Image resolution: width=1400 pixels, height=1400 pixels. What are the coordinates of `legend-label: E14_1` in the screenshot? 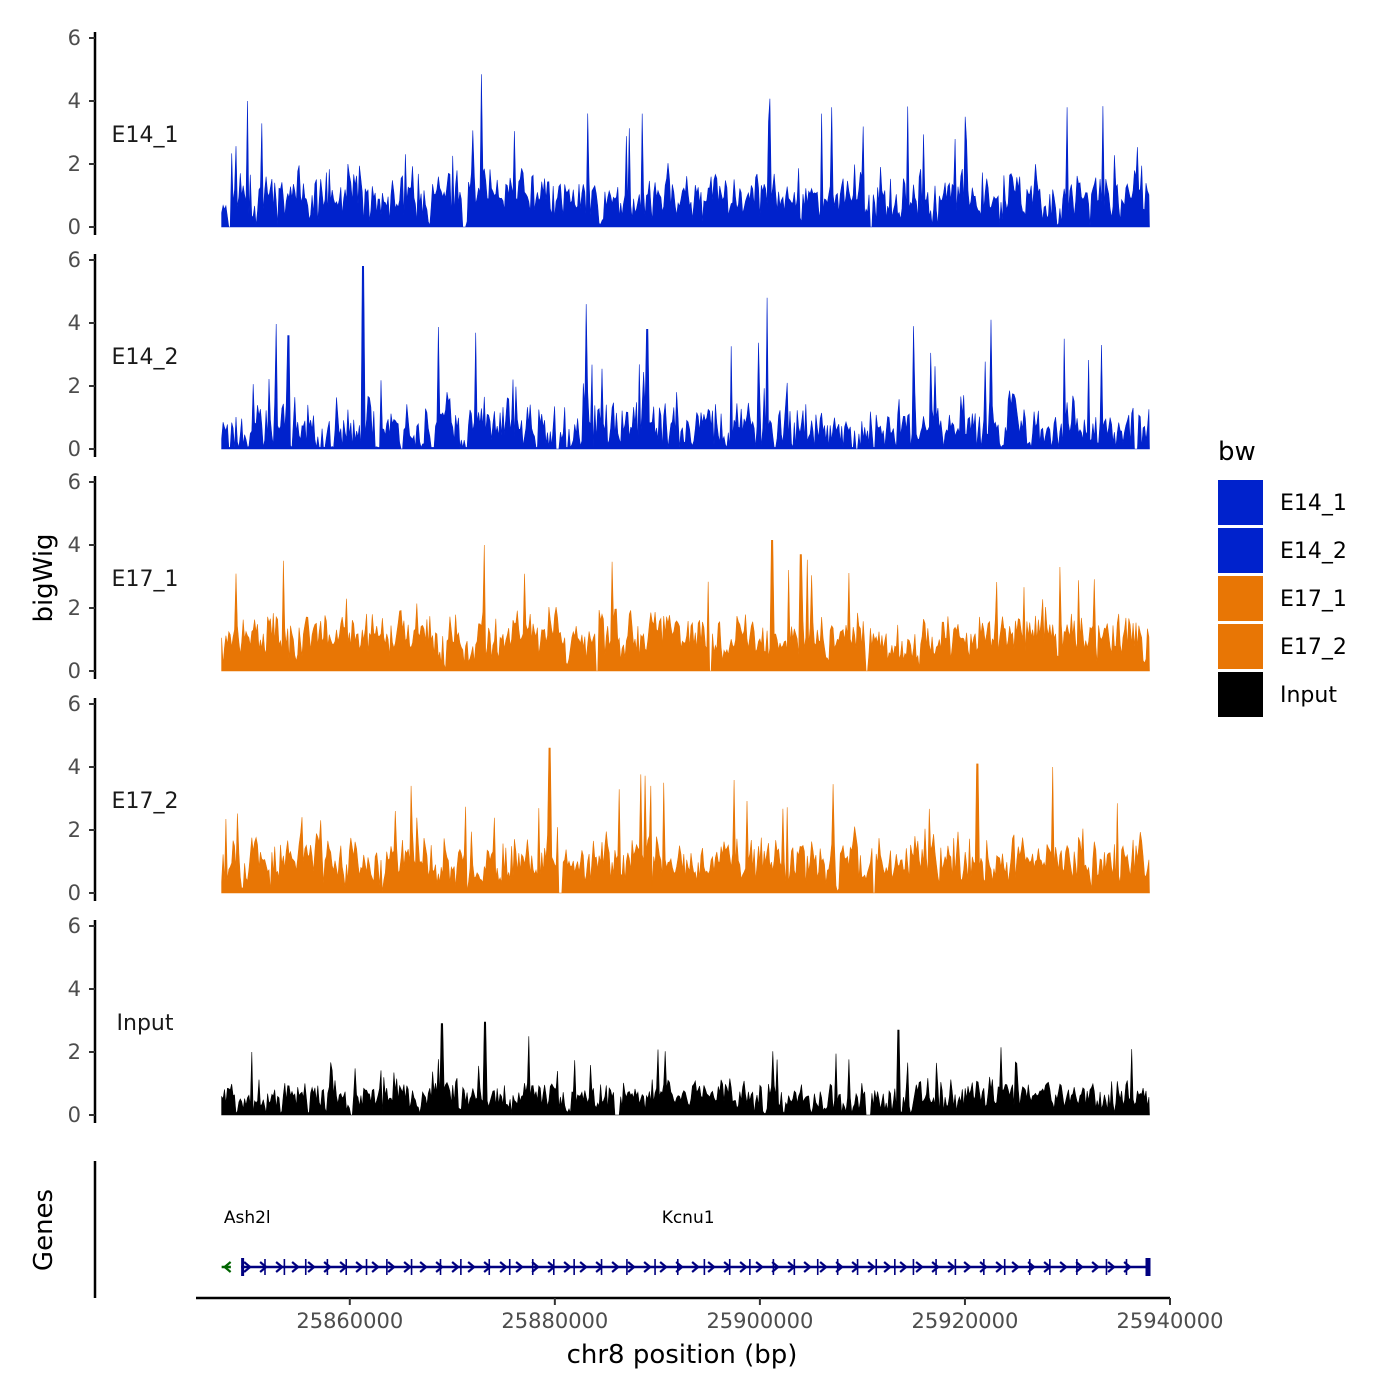 It's located at (1313, 503).